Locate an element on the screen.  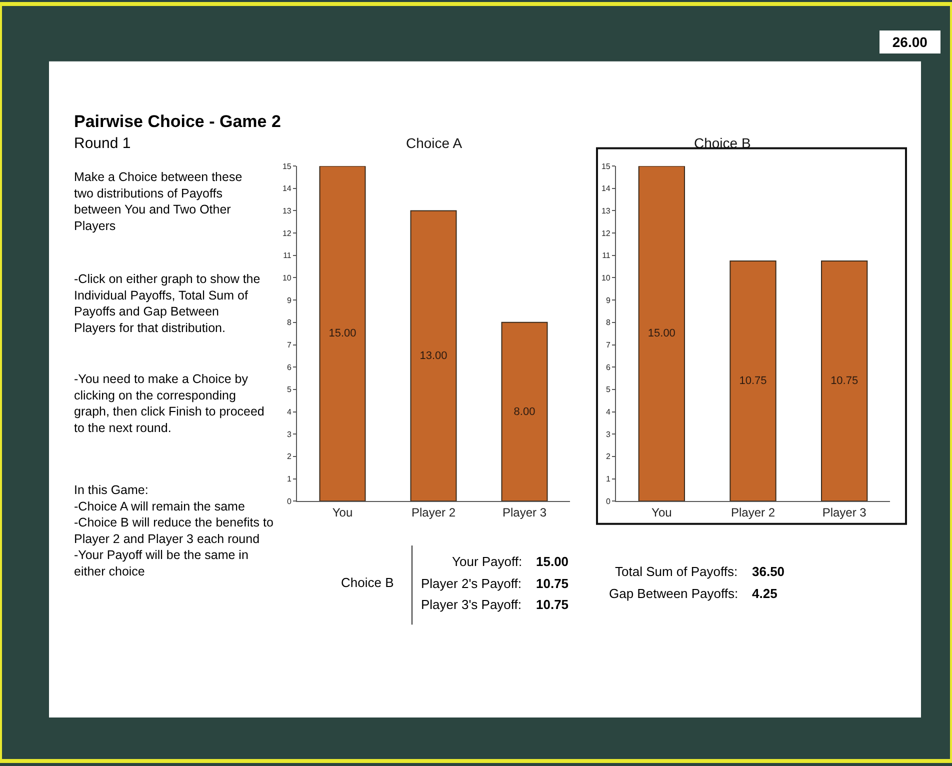
text: Pairwise Choice - Game 2 is located at coordinates (177, 121).